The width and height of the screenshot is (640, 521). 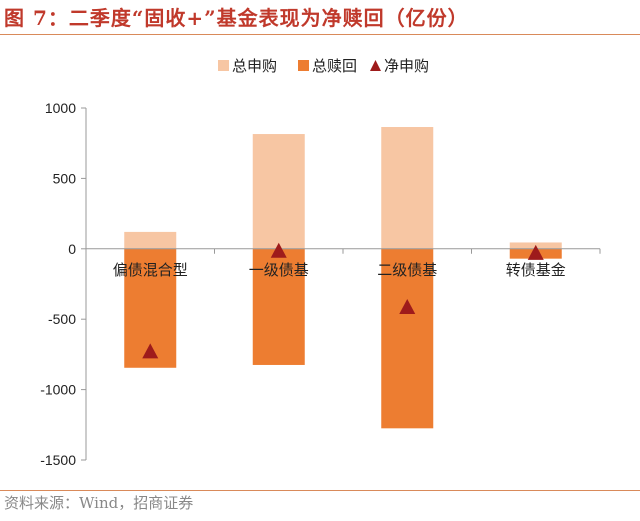 I want to click on legend-label: 净申购, so click(x=406, y=66).